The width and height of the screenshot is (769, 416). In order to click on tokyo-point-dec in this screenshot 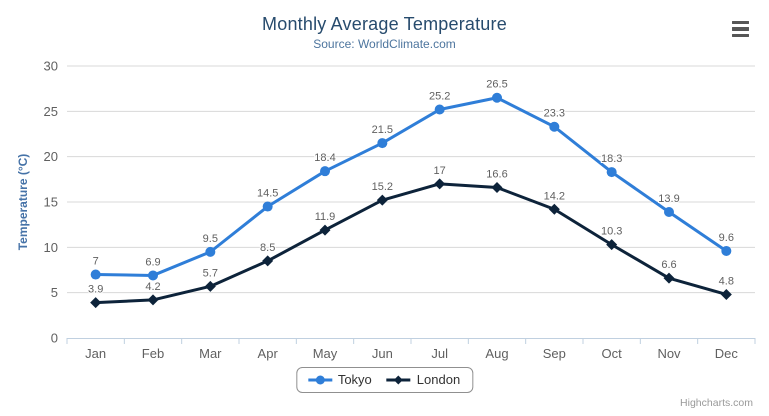, I will do `click(726, 250)`.